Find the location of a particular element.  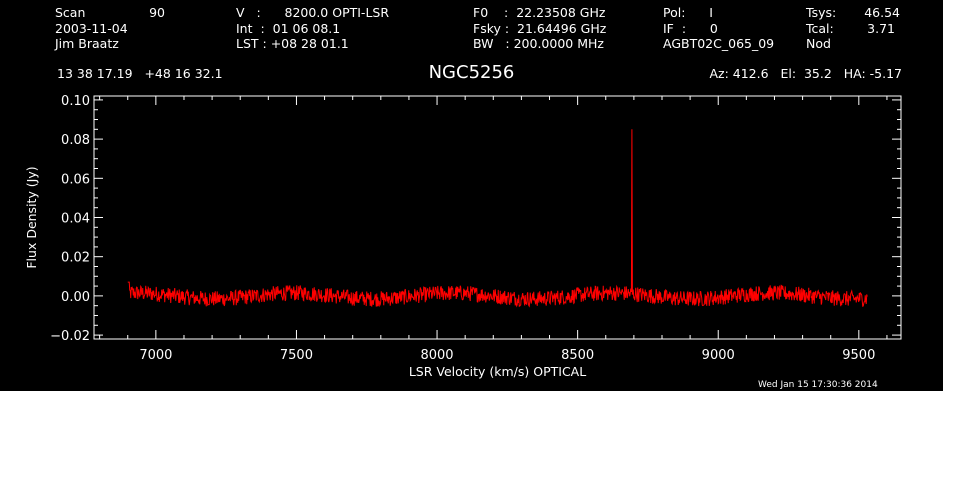

y-tick-label: 0.04 is located at coordinates (75, 219).